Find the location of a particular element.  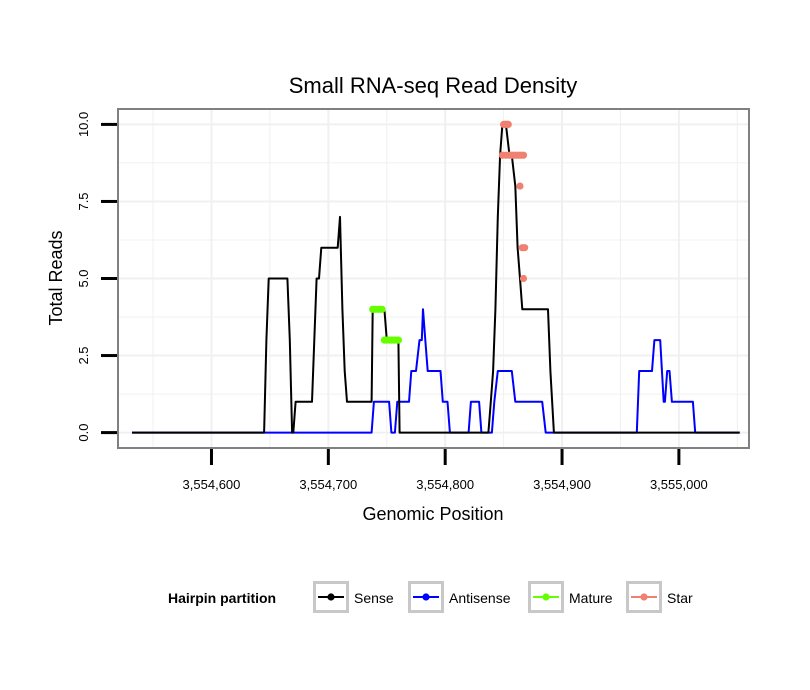

legend-item-star: Star is located at coordinates (659, 597).